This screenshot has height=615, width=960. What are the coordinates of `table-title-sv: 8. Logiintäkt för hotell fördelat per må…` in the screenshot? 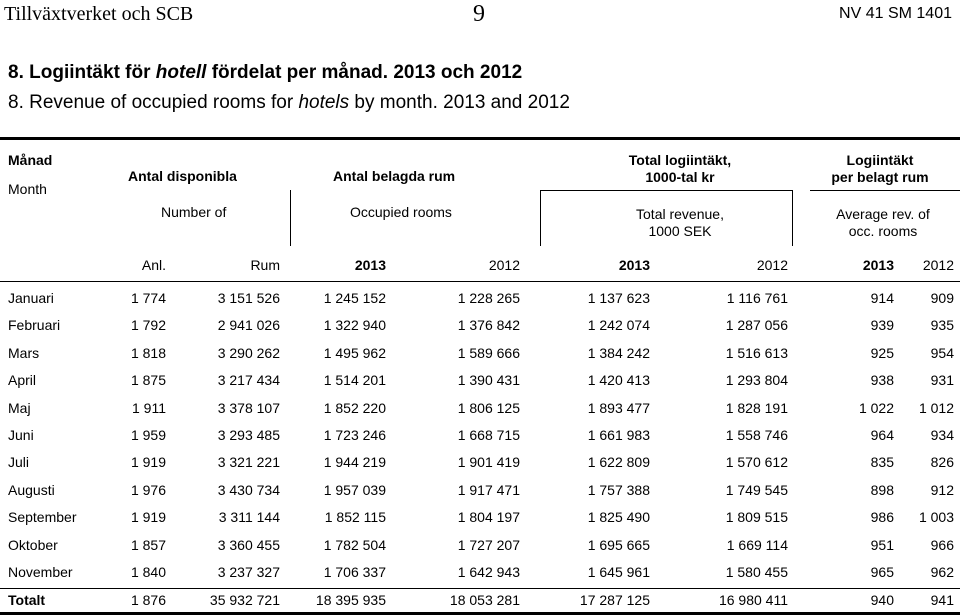 It's located at (265, 72).